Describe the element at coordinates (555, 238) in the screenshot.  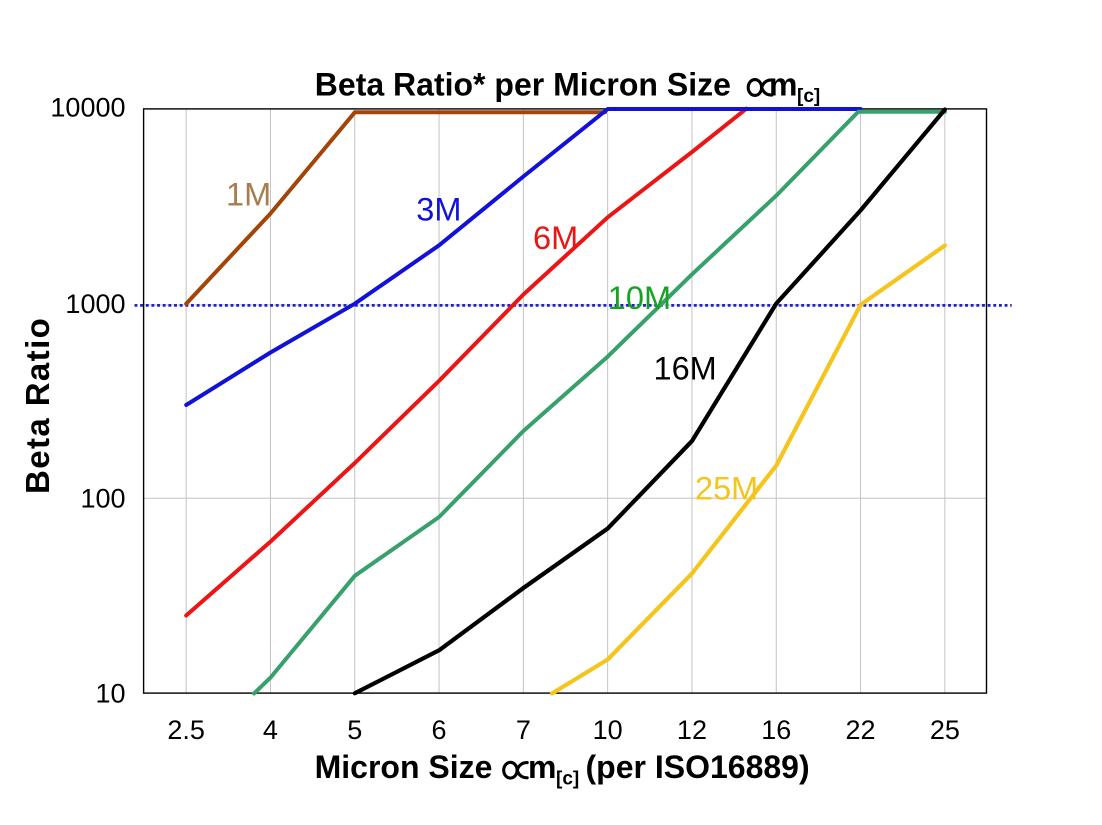
I see `svg-text: 6M` at that location.